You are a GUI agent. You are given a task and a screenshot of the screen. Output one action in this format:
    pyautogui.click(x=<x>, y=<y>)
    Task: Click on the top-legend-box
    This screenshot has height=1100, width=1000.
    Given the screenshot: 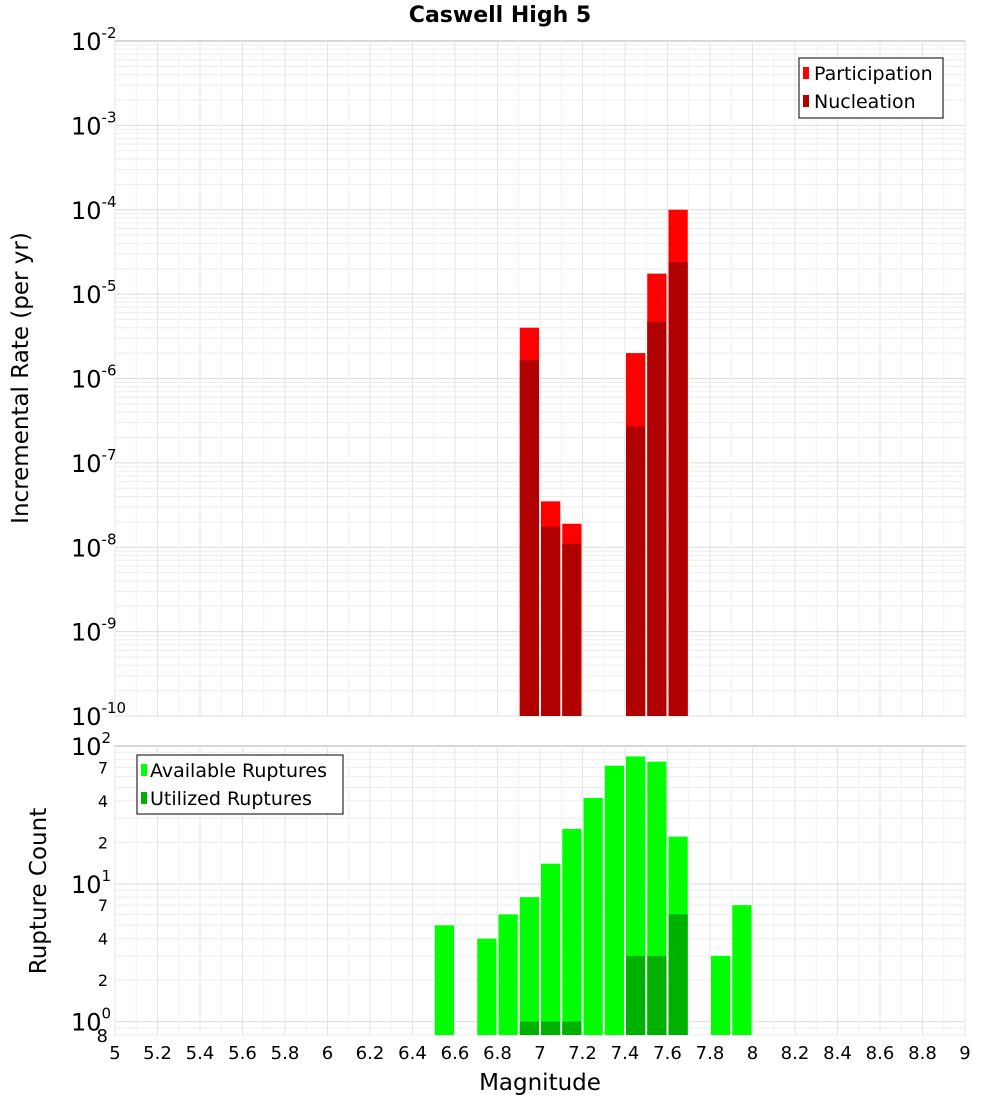 What is the action you would take?
    pyautogui.click(x=871, y=88)
    